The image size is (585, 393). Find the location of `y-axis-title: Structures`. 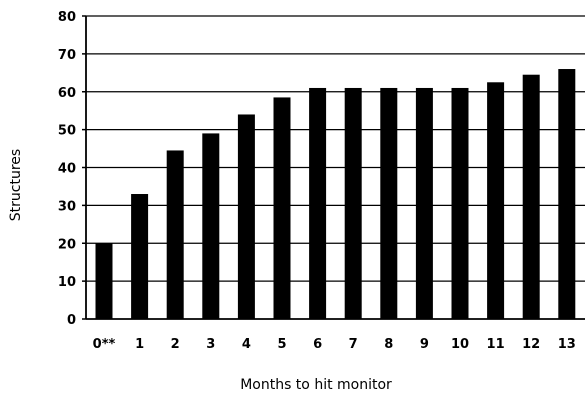

y-axis-title: Structures is located at coordinates (16, 185).